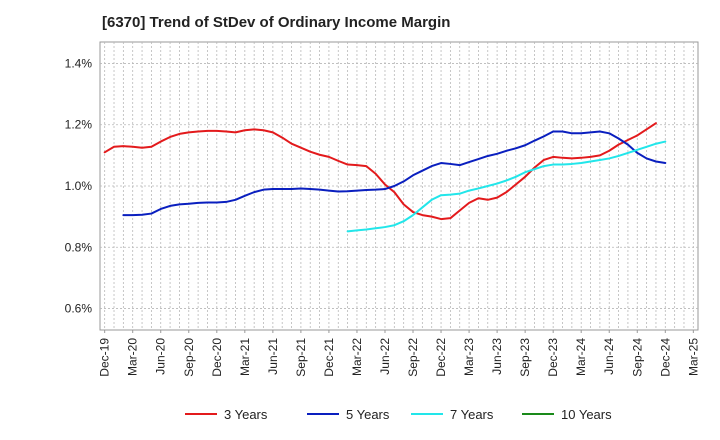  What do you see at coordinates (357, 357) in the screenshot?
I see `x-tick-label: Mar-22` at bounding box center [357, 357].